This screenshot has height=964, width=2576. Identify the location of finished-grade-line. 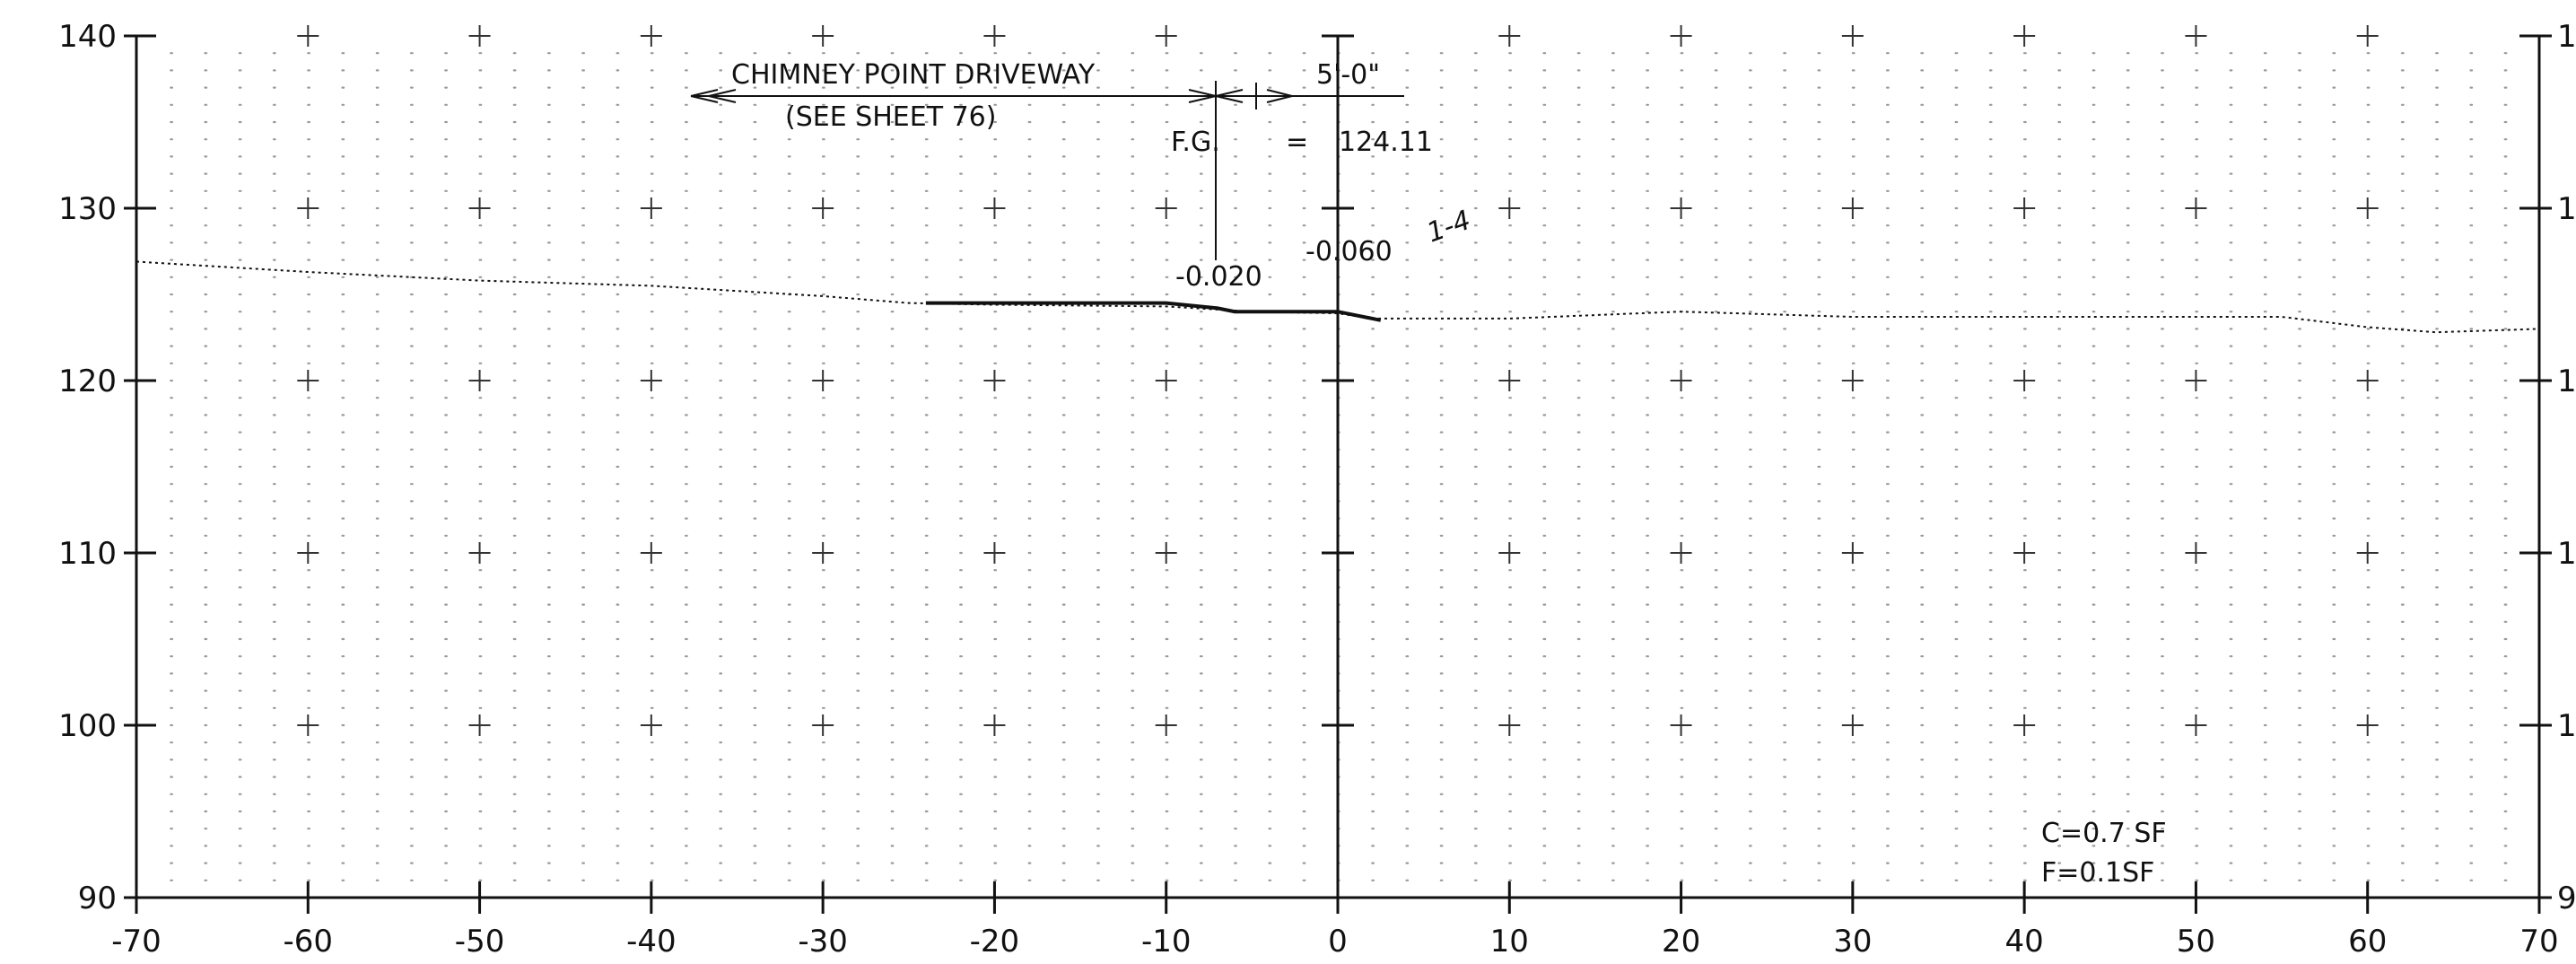
(1153, 312).